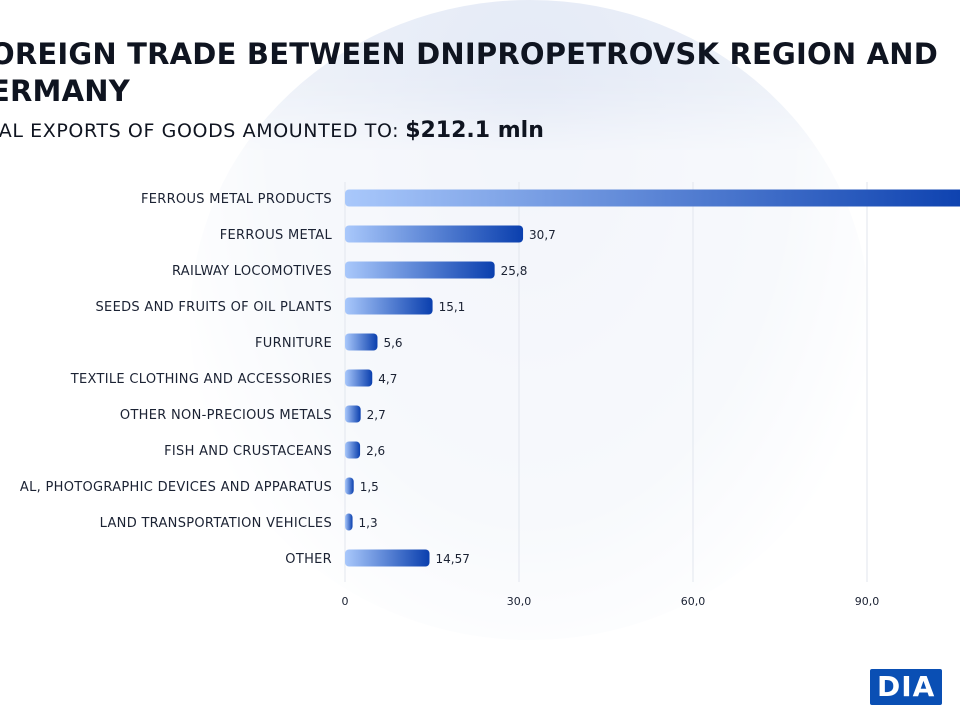 The width and height of the screenshot is (960, 720). Describe the element at coordinates (452, 307) in the screenshot. I see `value-label: 15,1` at that location.